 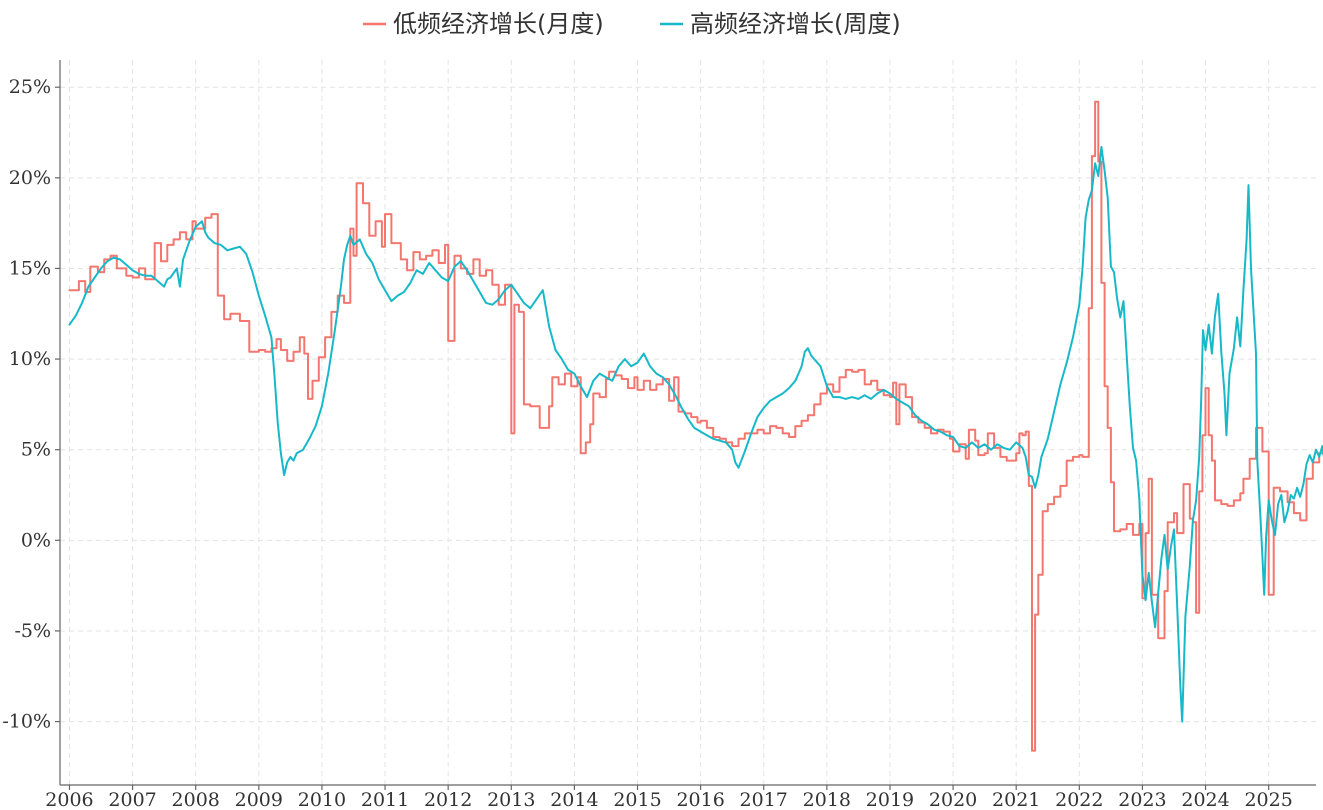 What do you see at coordinates (637, 799) in the screenshot?
I see `x-tick-label: 2015` at bounding box center [637, 799].